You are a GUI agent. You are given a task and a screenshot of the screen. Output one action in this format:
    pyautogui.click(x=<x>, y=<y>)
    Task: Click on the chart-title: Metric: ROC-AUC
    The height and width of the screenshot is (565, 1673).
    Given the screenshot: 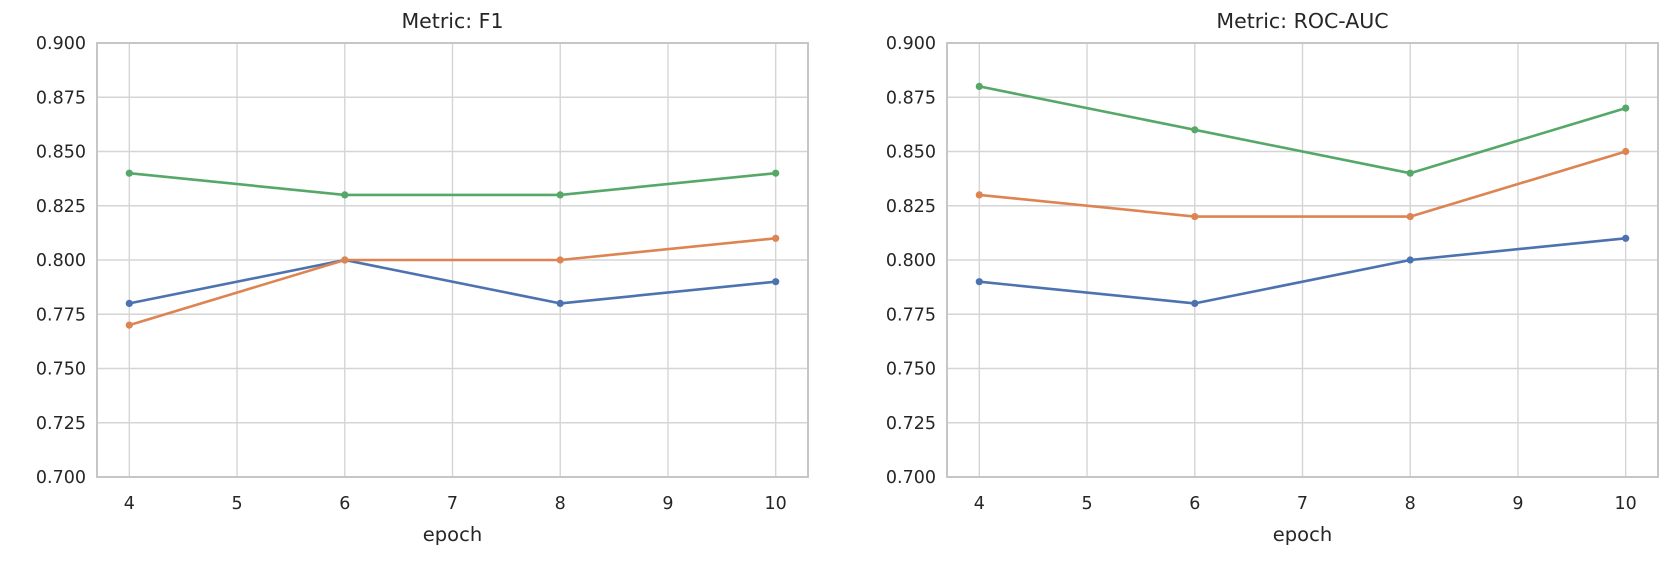 What is the action you would take?
    pyautogui.click(x=1302, y=21)
    